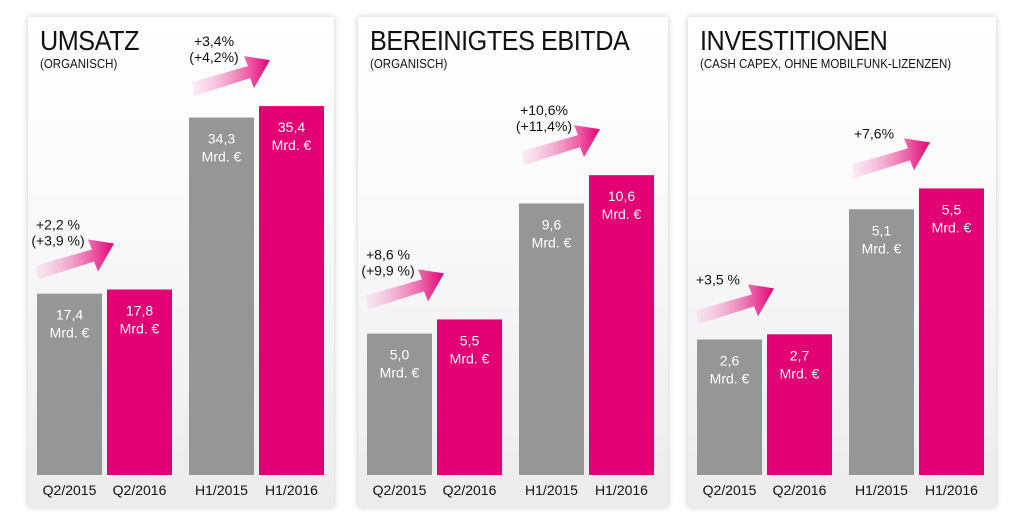 Image resolution: width=1024 pixels, height=512 pixels. Describe the element at coordinates (800, 355) in the screenshot. I see `bar-value-label: 2,7` at that location.